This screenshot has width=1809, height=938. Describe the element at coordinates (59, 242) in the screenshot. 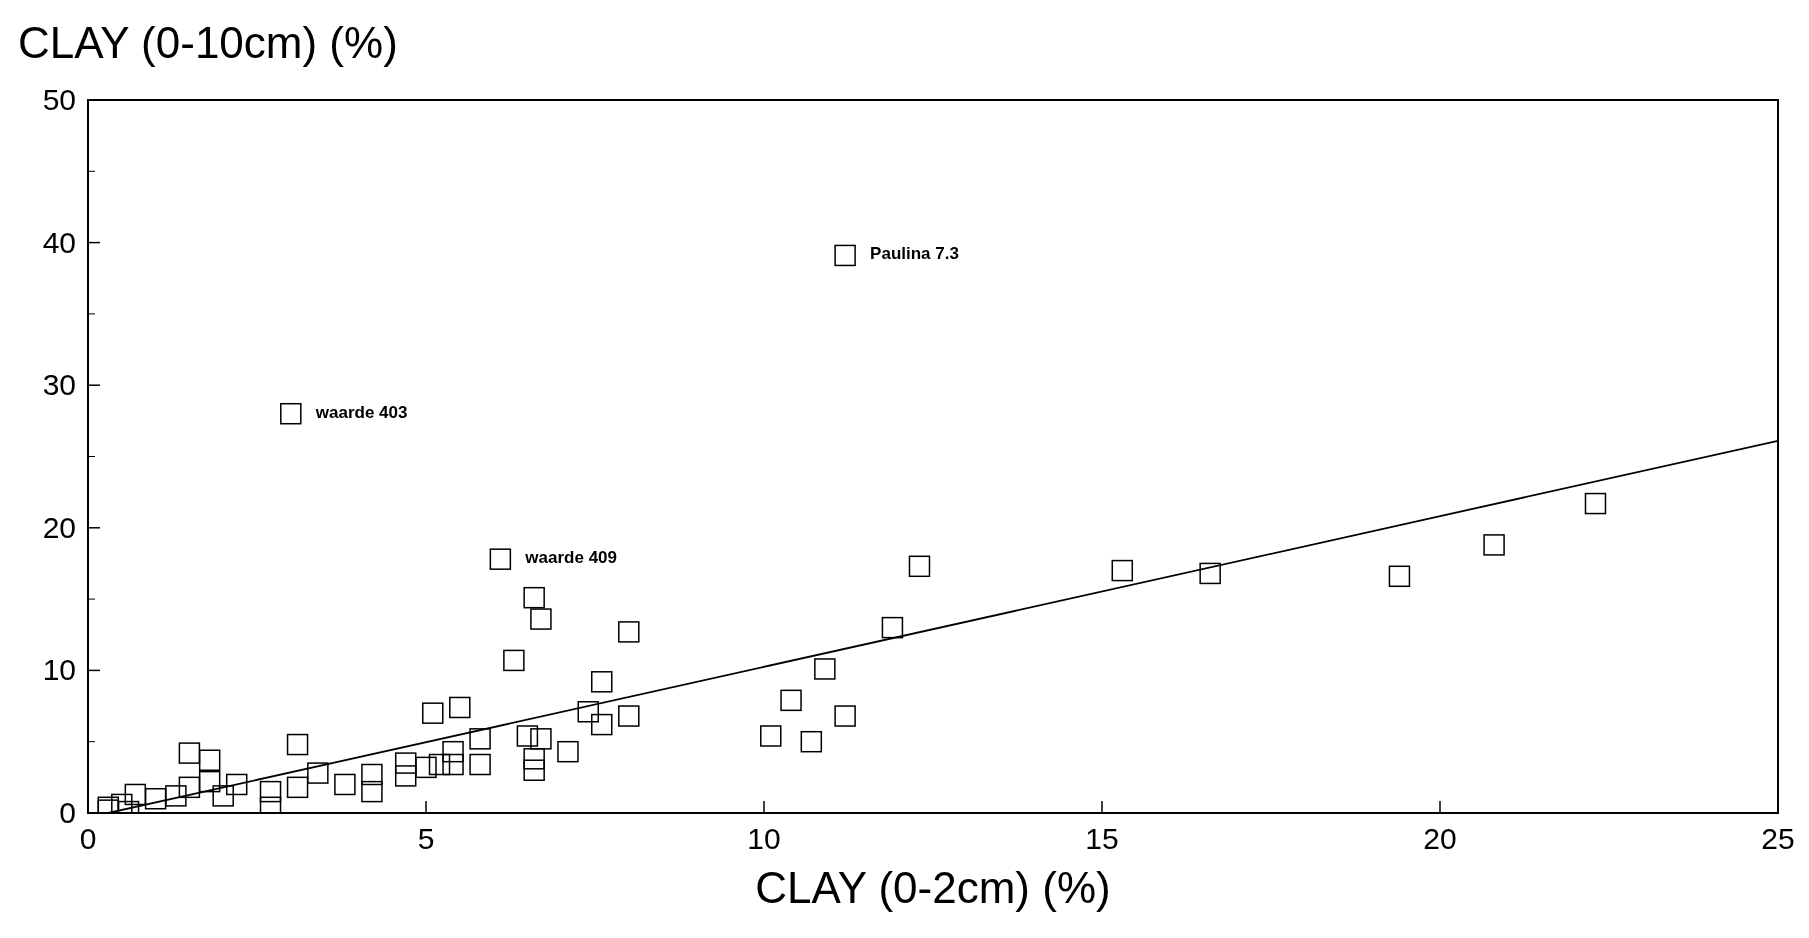

I see `y-tick-label: 40` at that location.